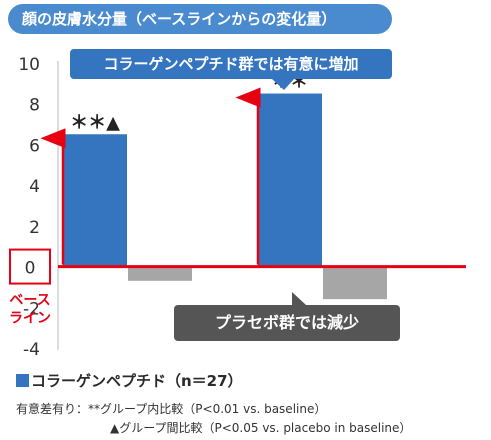  I want to click on zero-box, so click(30, 266).